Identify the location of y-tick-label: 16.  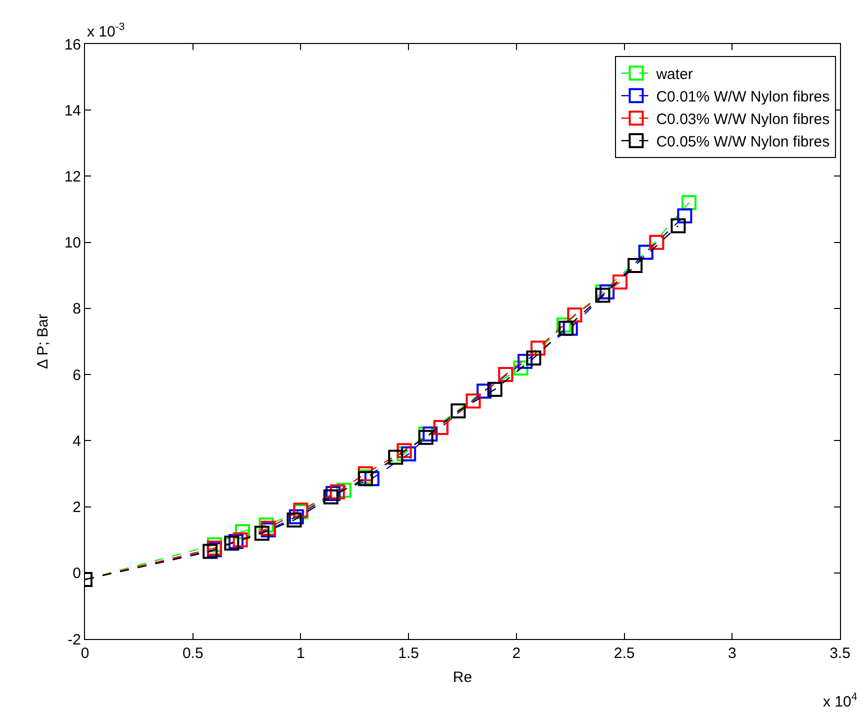
(72, 45).